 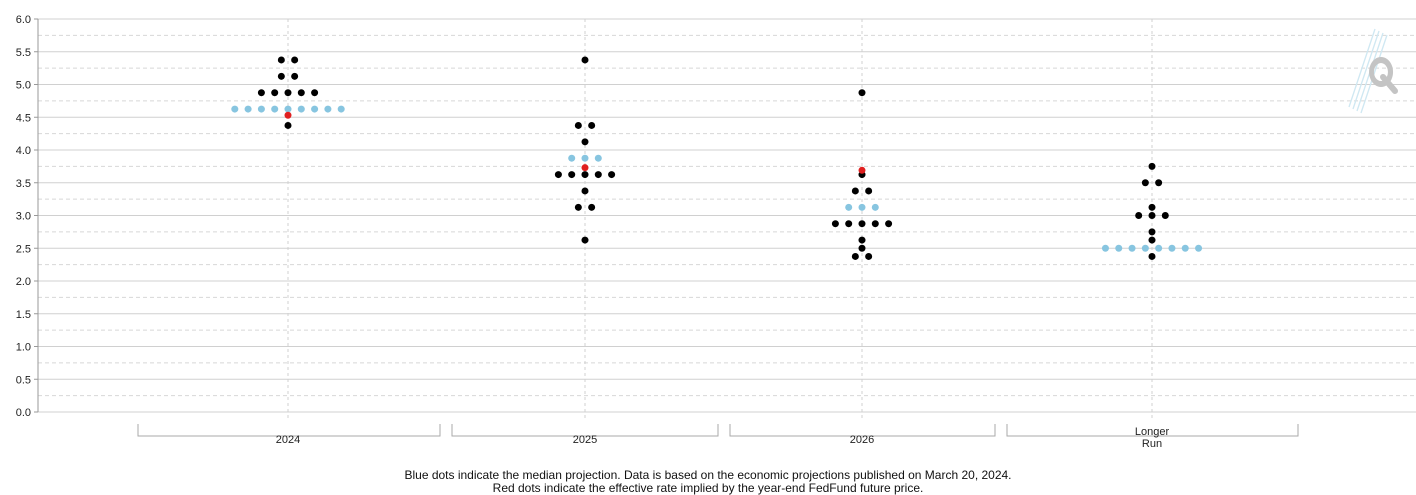 I want to click on y-tick-label: 3.0, so click(x=23, y=217).